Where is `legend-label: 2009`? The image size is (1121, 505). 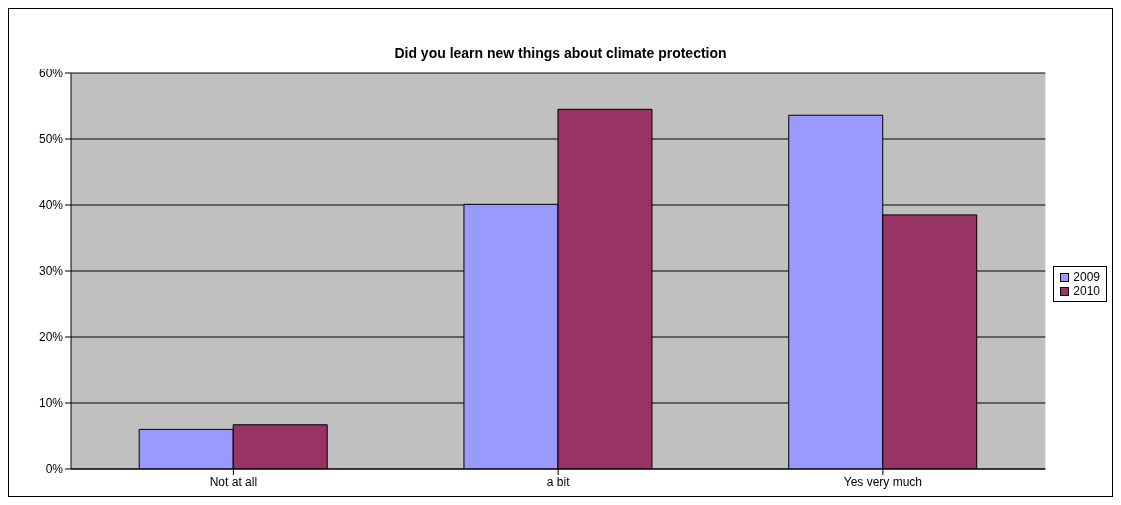 legend-label: 2009 is located at coordinates (1086, 277).